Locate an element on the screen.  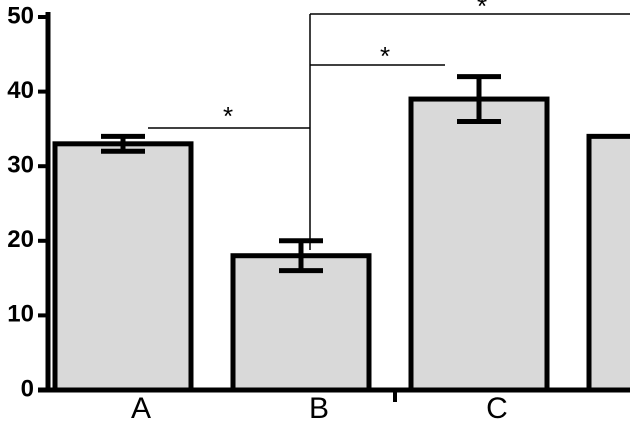
x-tick-label: C is located at coordinates (497, 408).